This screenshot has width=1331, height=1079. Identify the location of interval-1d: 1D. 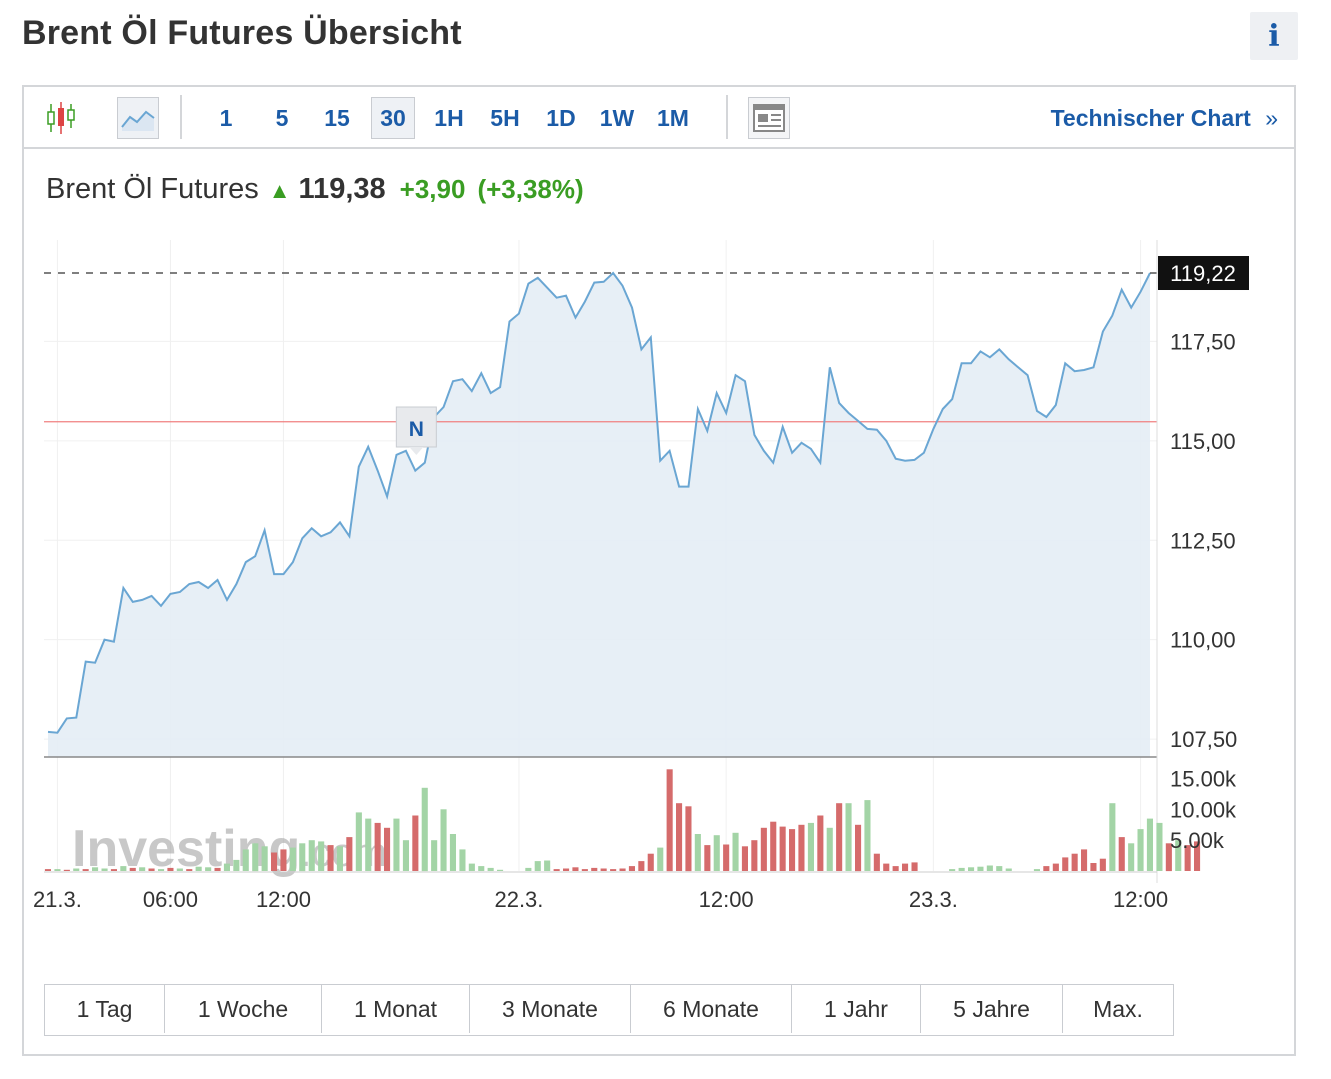
(561, 118).